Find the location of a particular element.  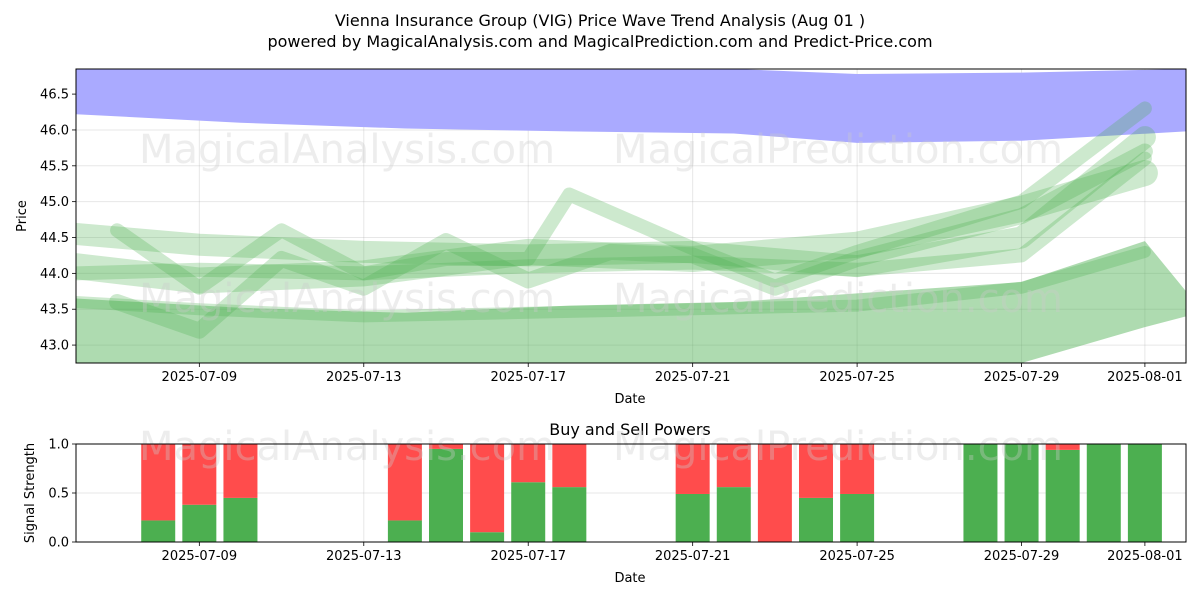

price-y-tick-label: 43.5 is located at coordinates (54, 310).